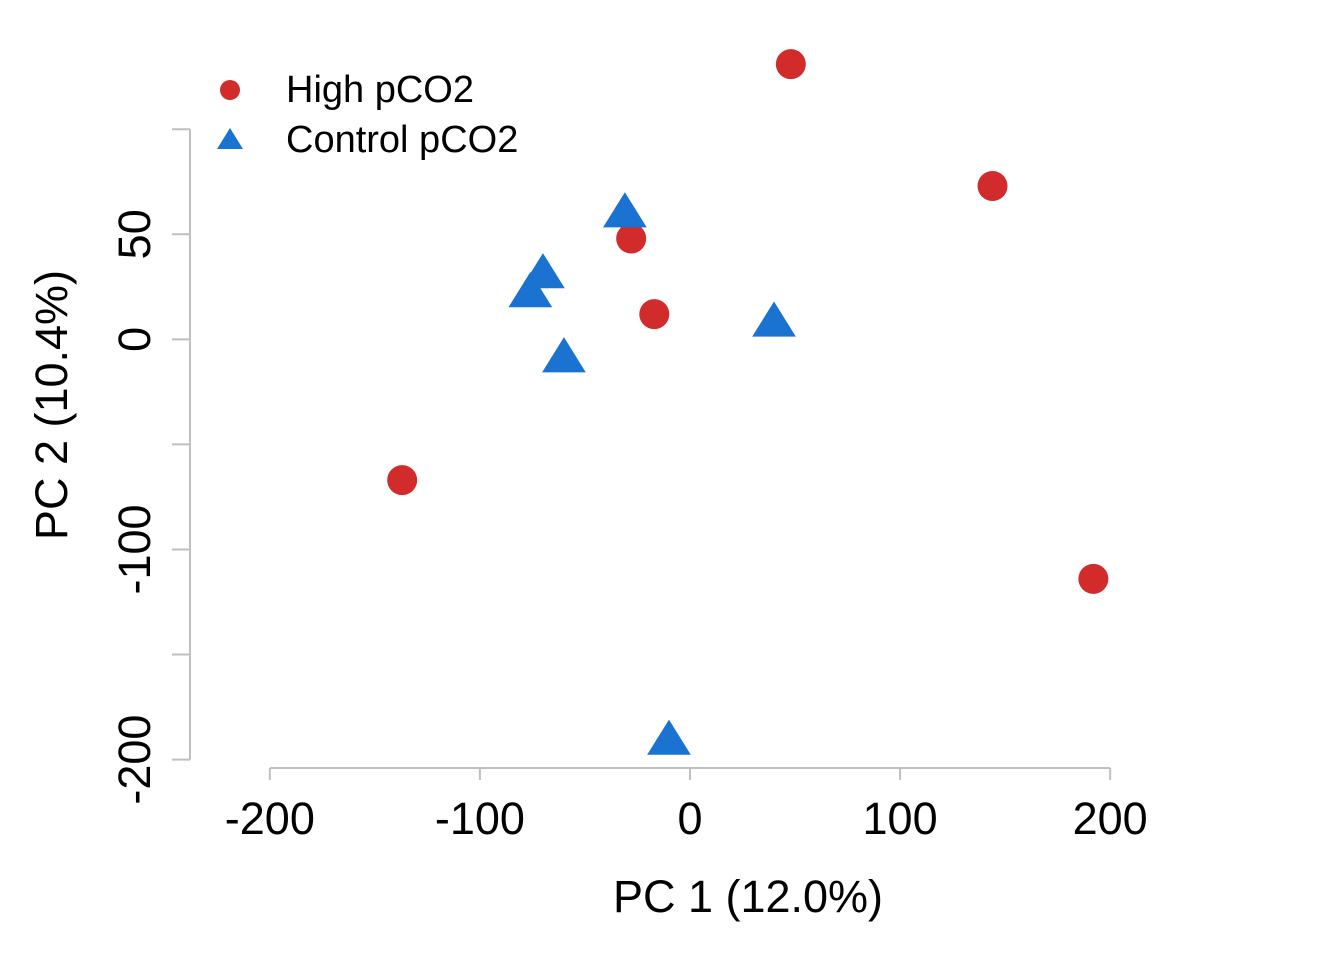 This screenshot has width=1344, height=960. Describe the element at coordinates (1110, 818) in the screenshot. I see `x-tick-label: 200` at that location.